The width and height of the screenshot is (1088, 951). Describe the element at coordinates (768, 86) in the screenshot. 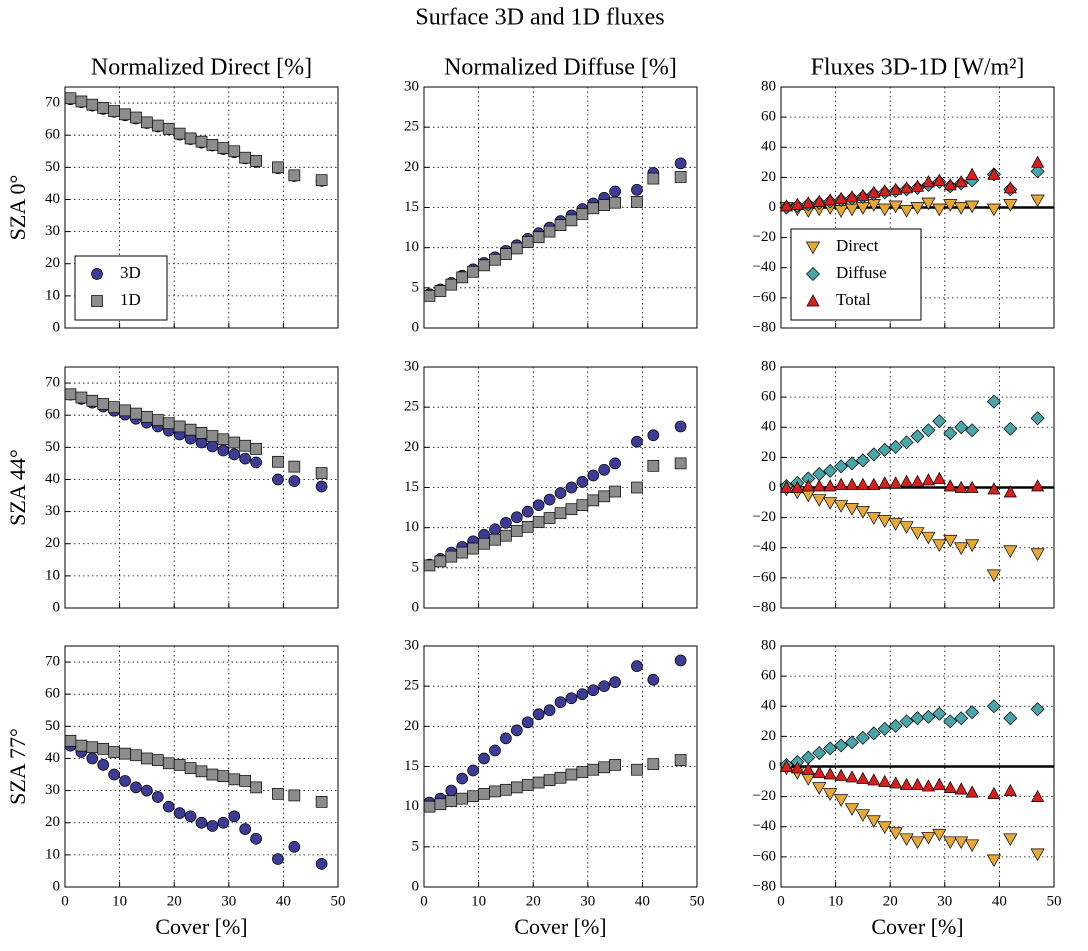

I see `y-tick-label: 80` at that location.